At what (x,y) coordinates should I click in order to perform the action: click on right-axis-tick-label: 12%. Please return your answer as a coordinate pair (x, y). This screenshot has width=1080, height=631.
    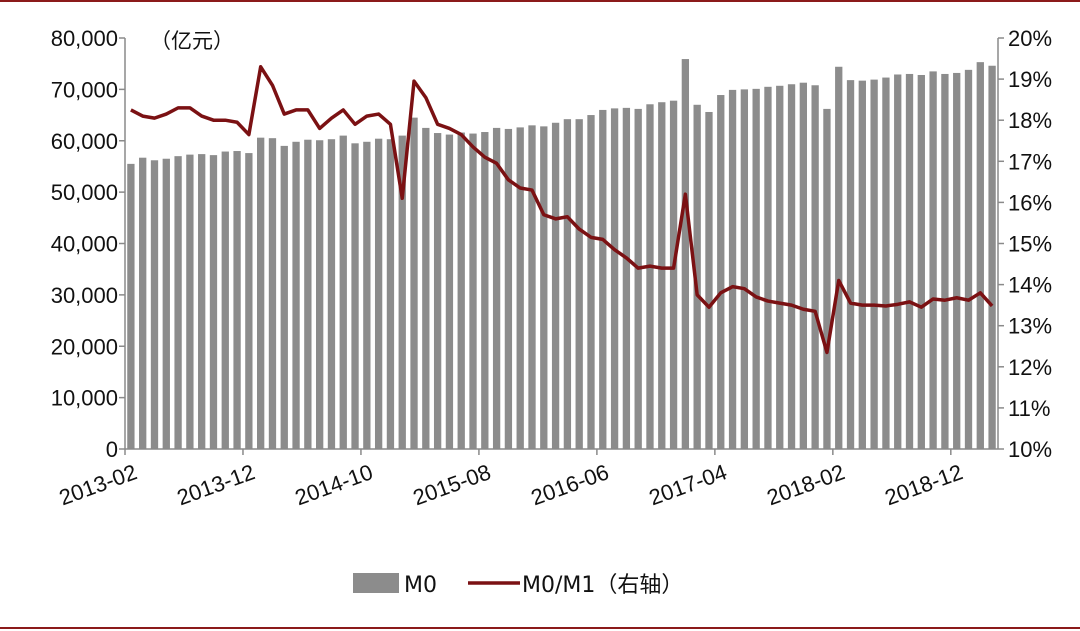
    Looking at the image, I should click on (1030, 367).